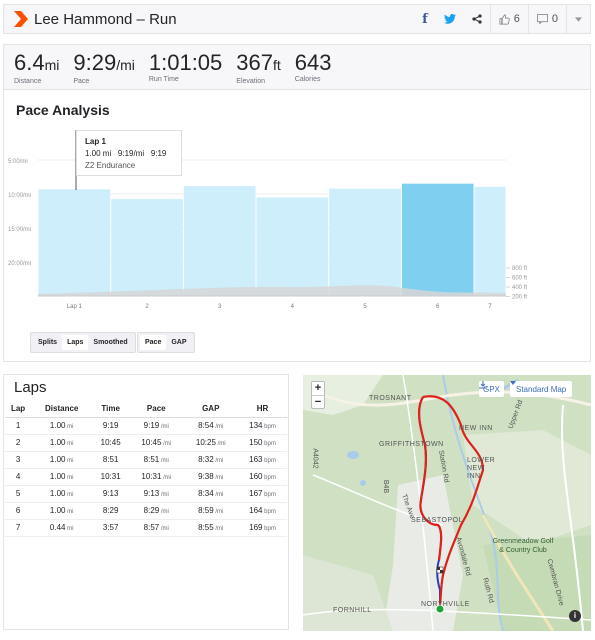 The height and width of the screenshot is (640, 595). I want to click on toggle-pace: Pace, so click(153, 342).